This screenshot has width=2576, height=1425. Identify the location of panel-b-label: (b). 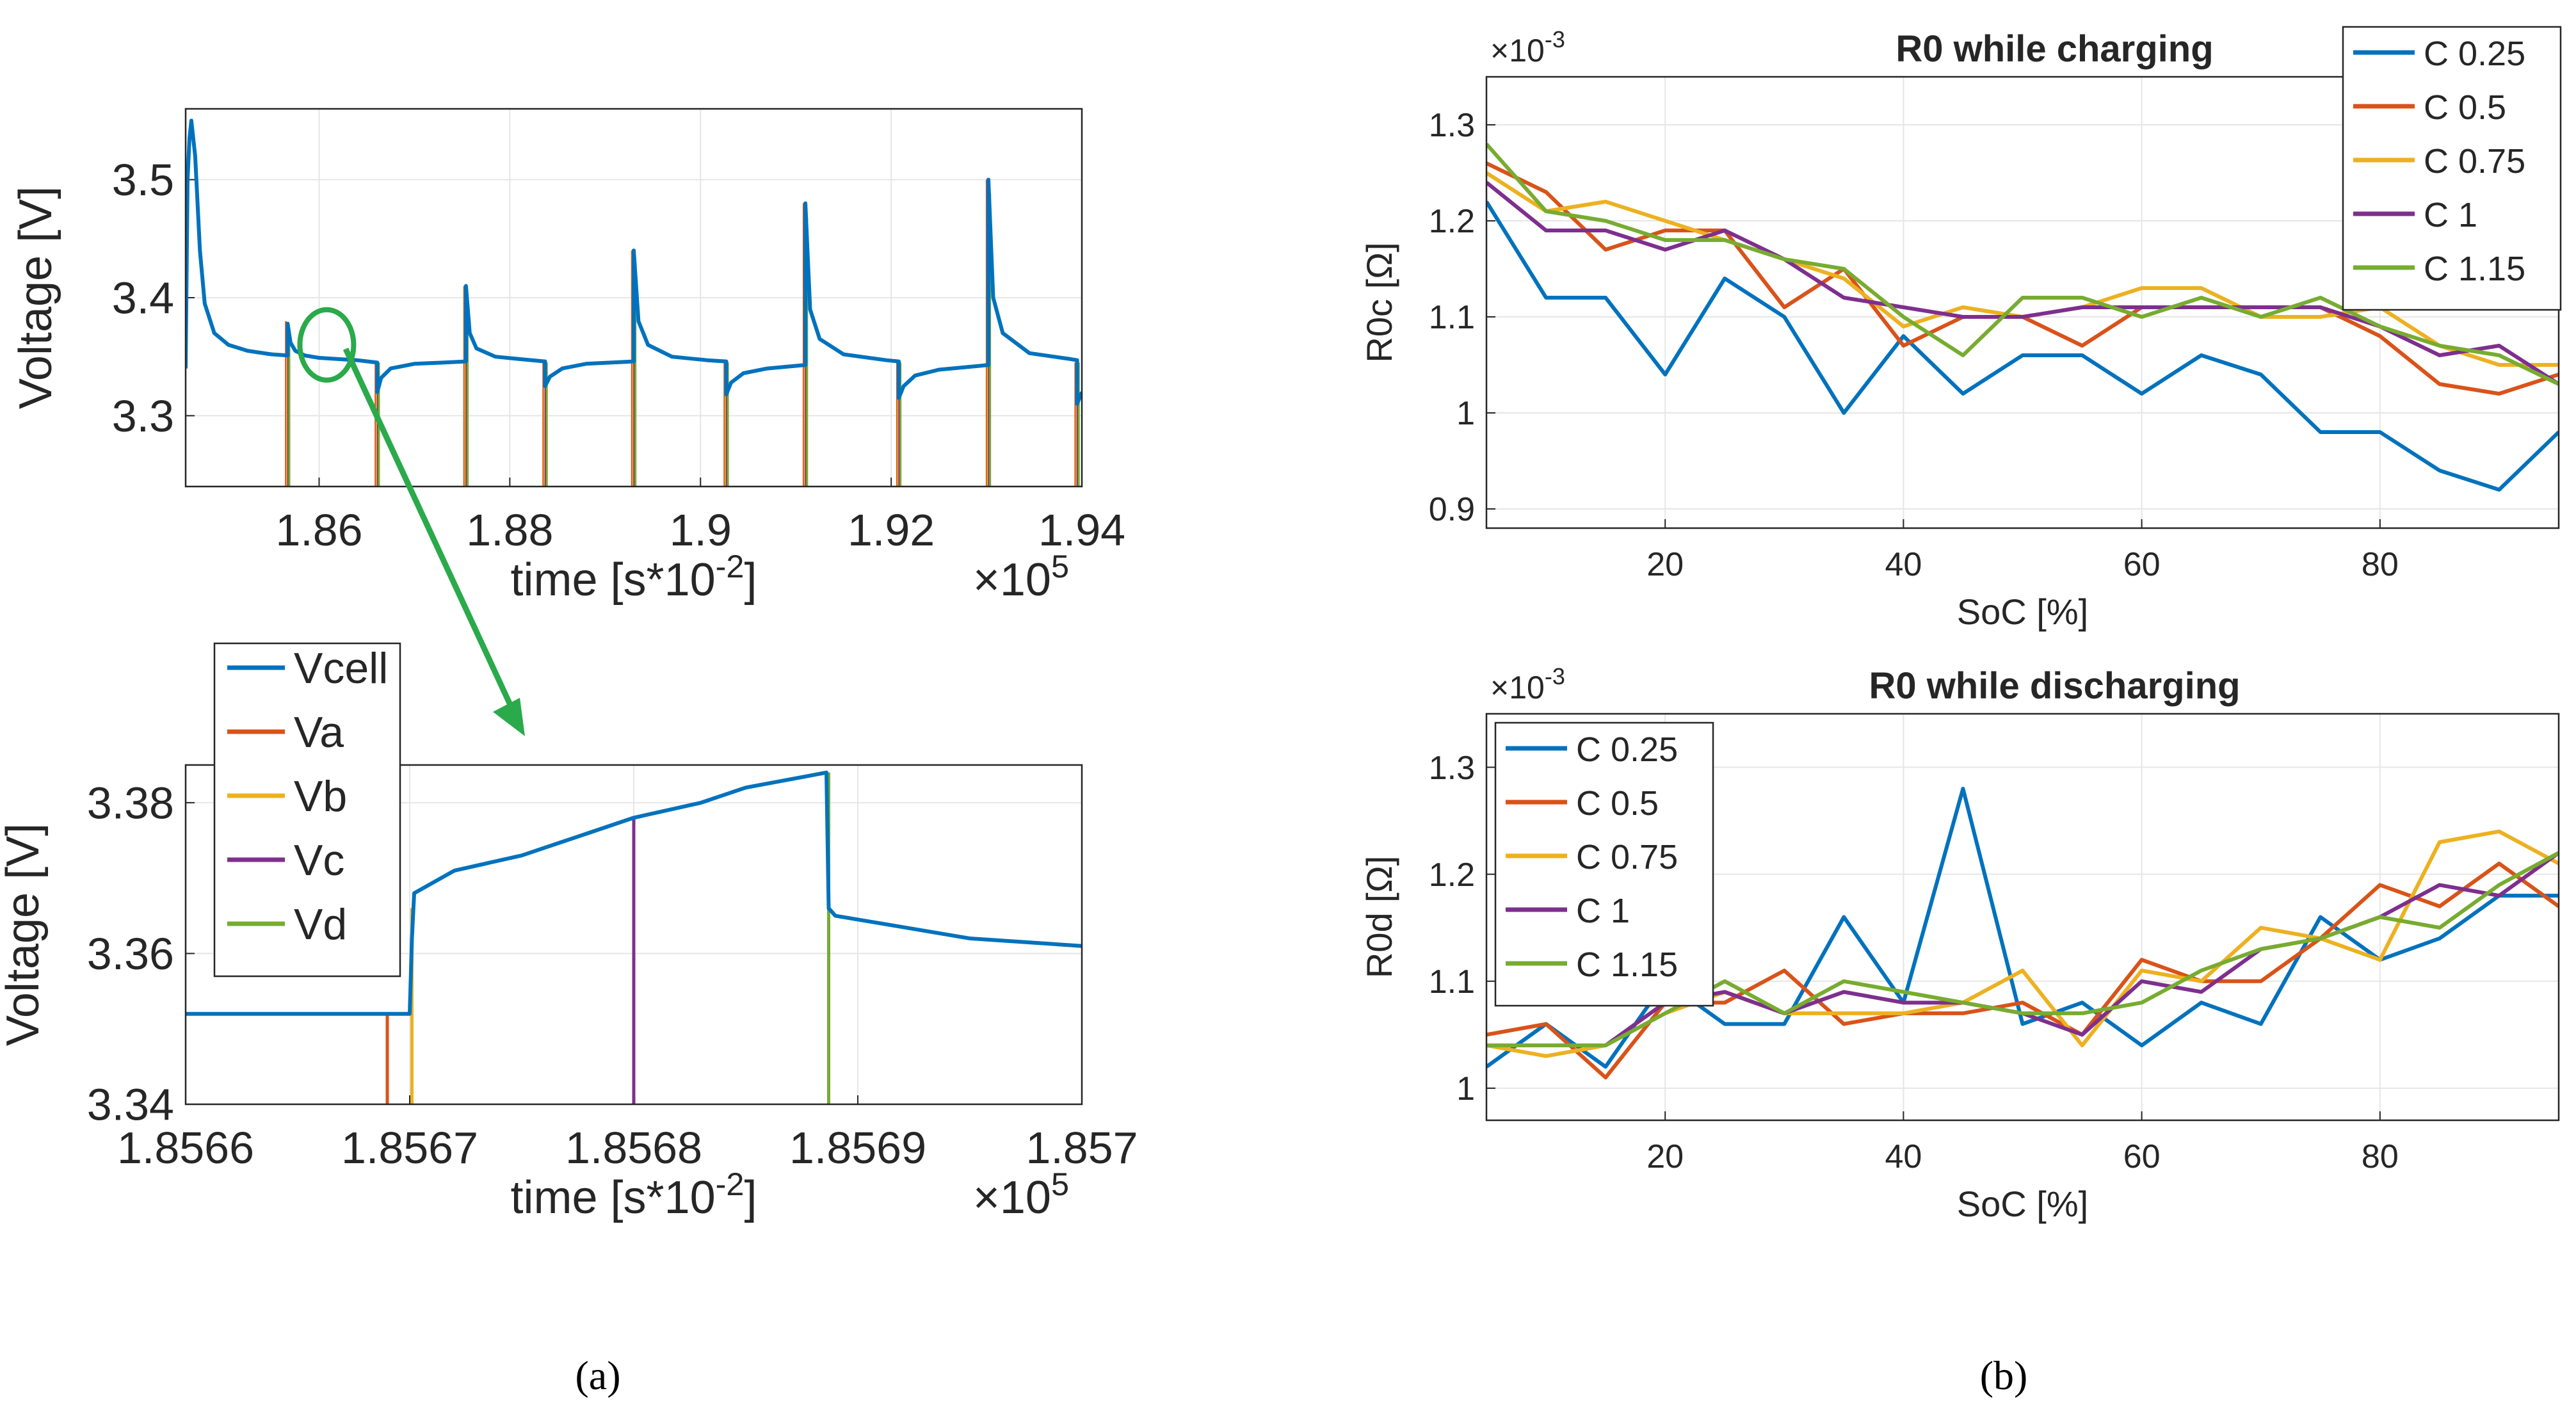
(2004, 1375).